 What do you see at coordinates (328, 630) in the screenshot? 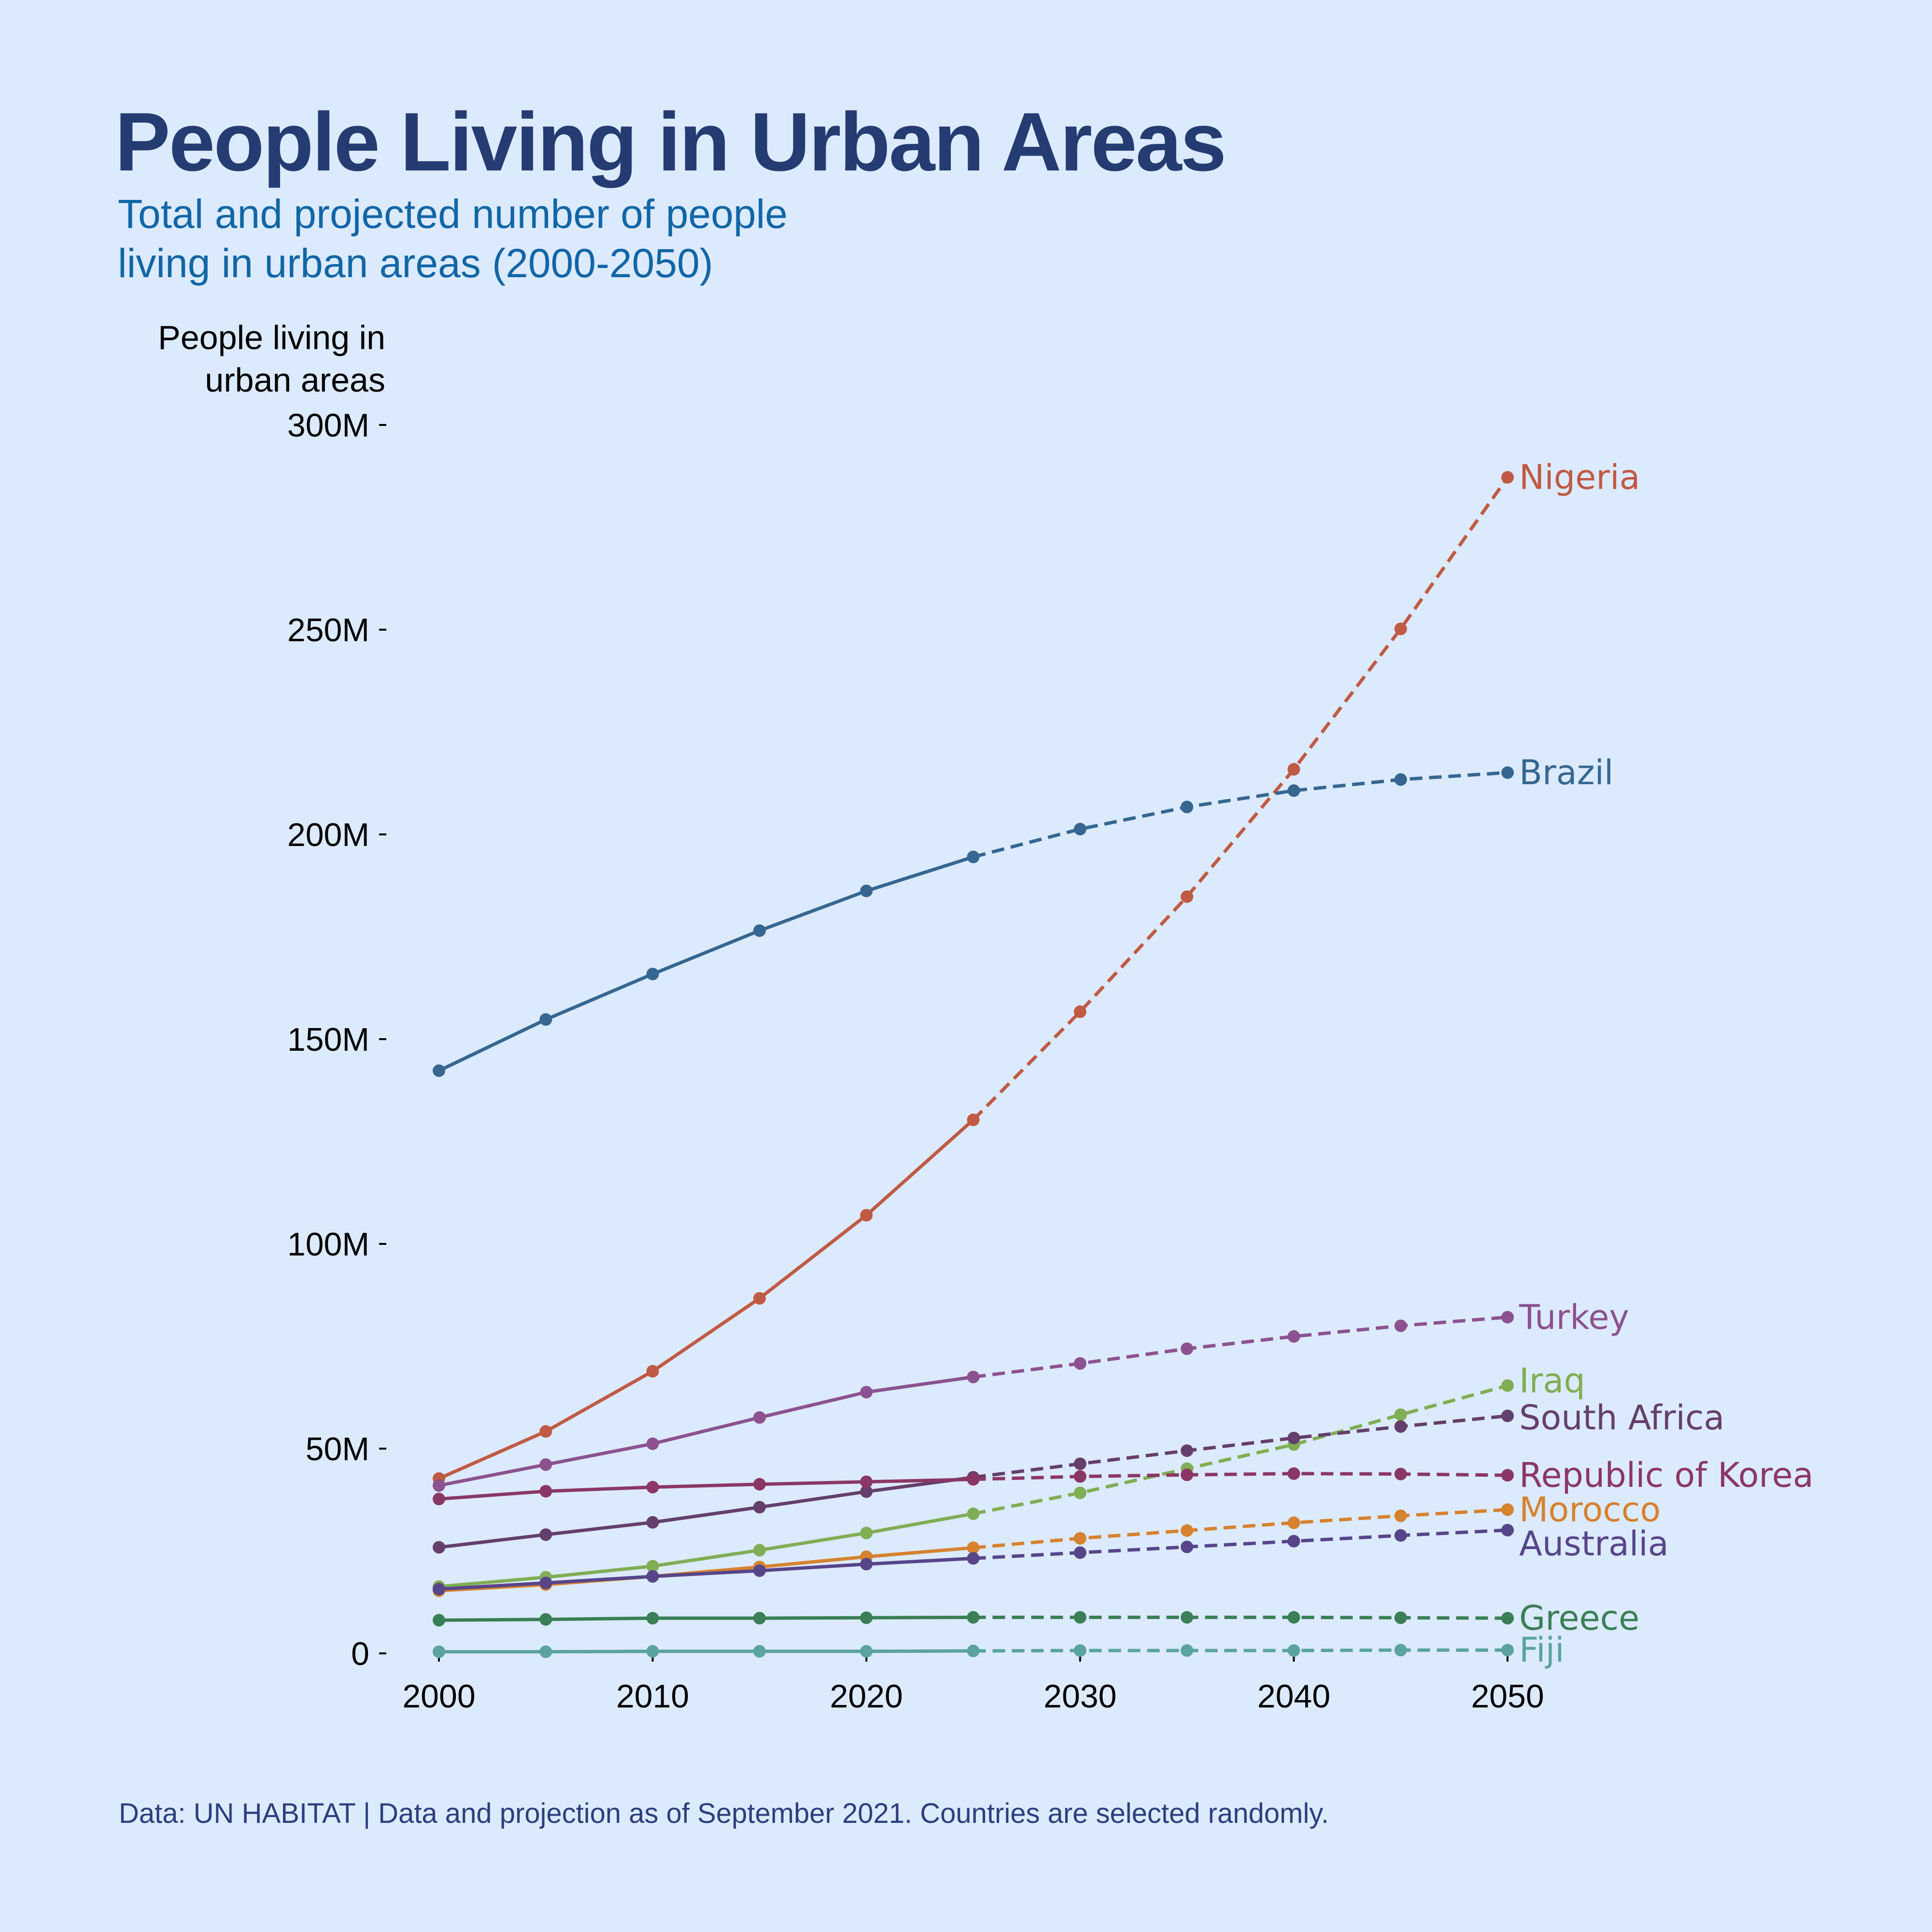
I see `y-tick-label: 250M` at bounding box center [328, 630].